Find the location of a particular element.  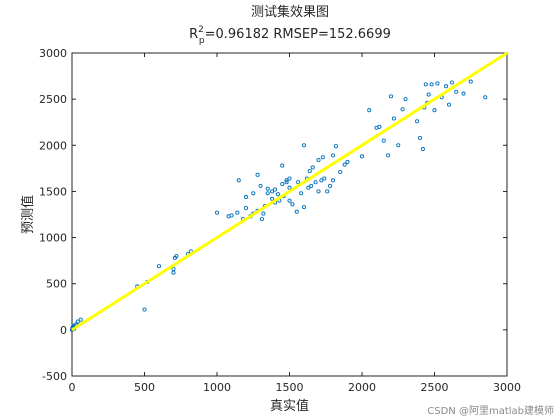

y-tick-label: 0 is located at coordinates (63, 330).